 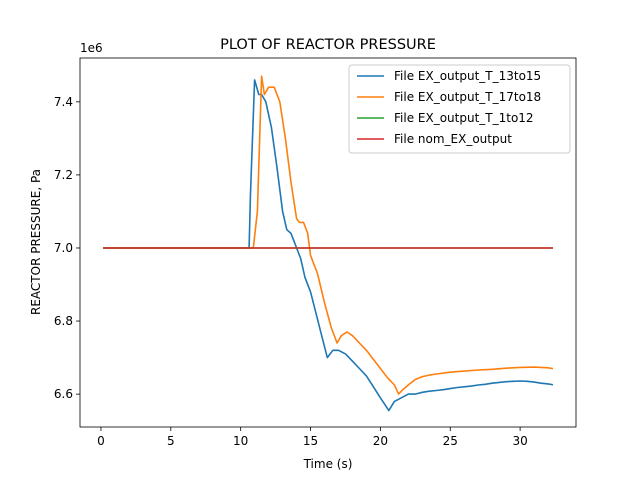 I want to click on x-tick-label: 10, so click(x=240, y=441).